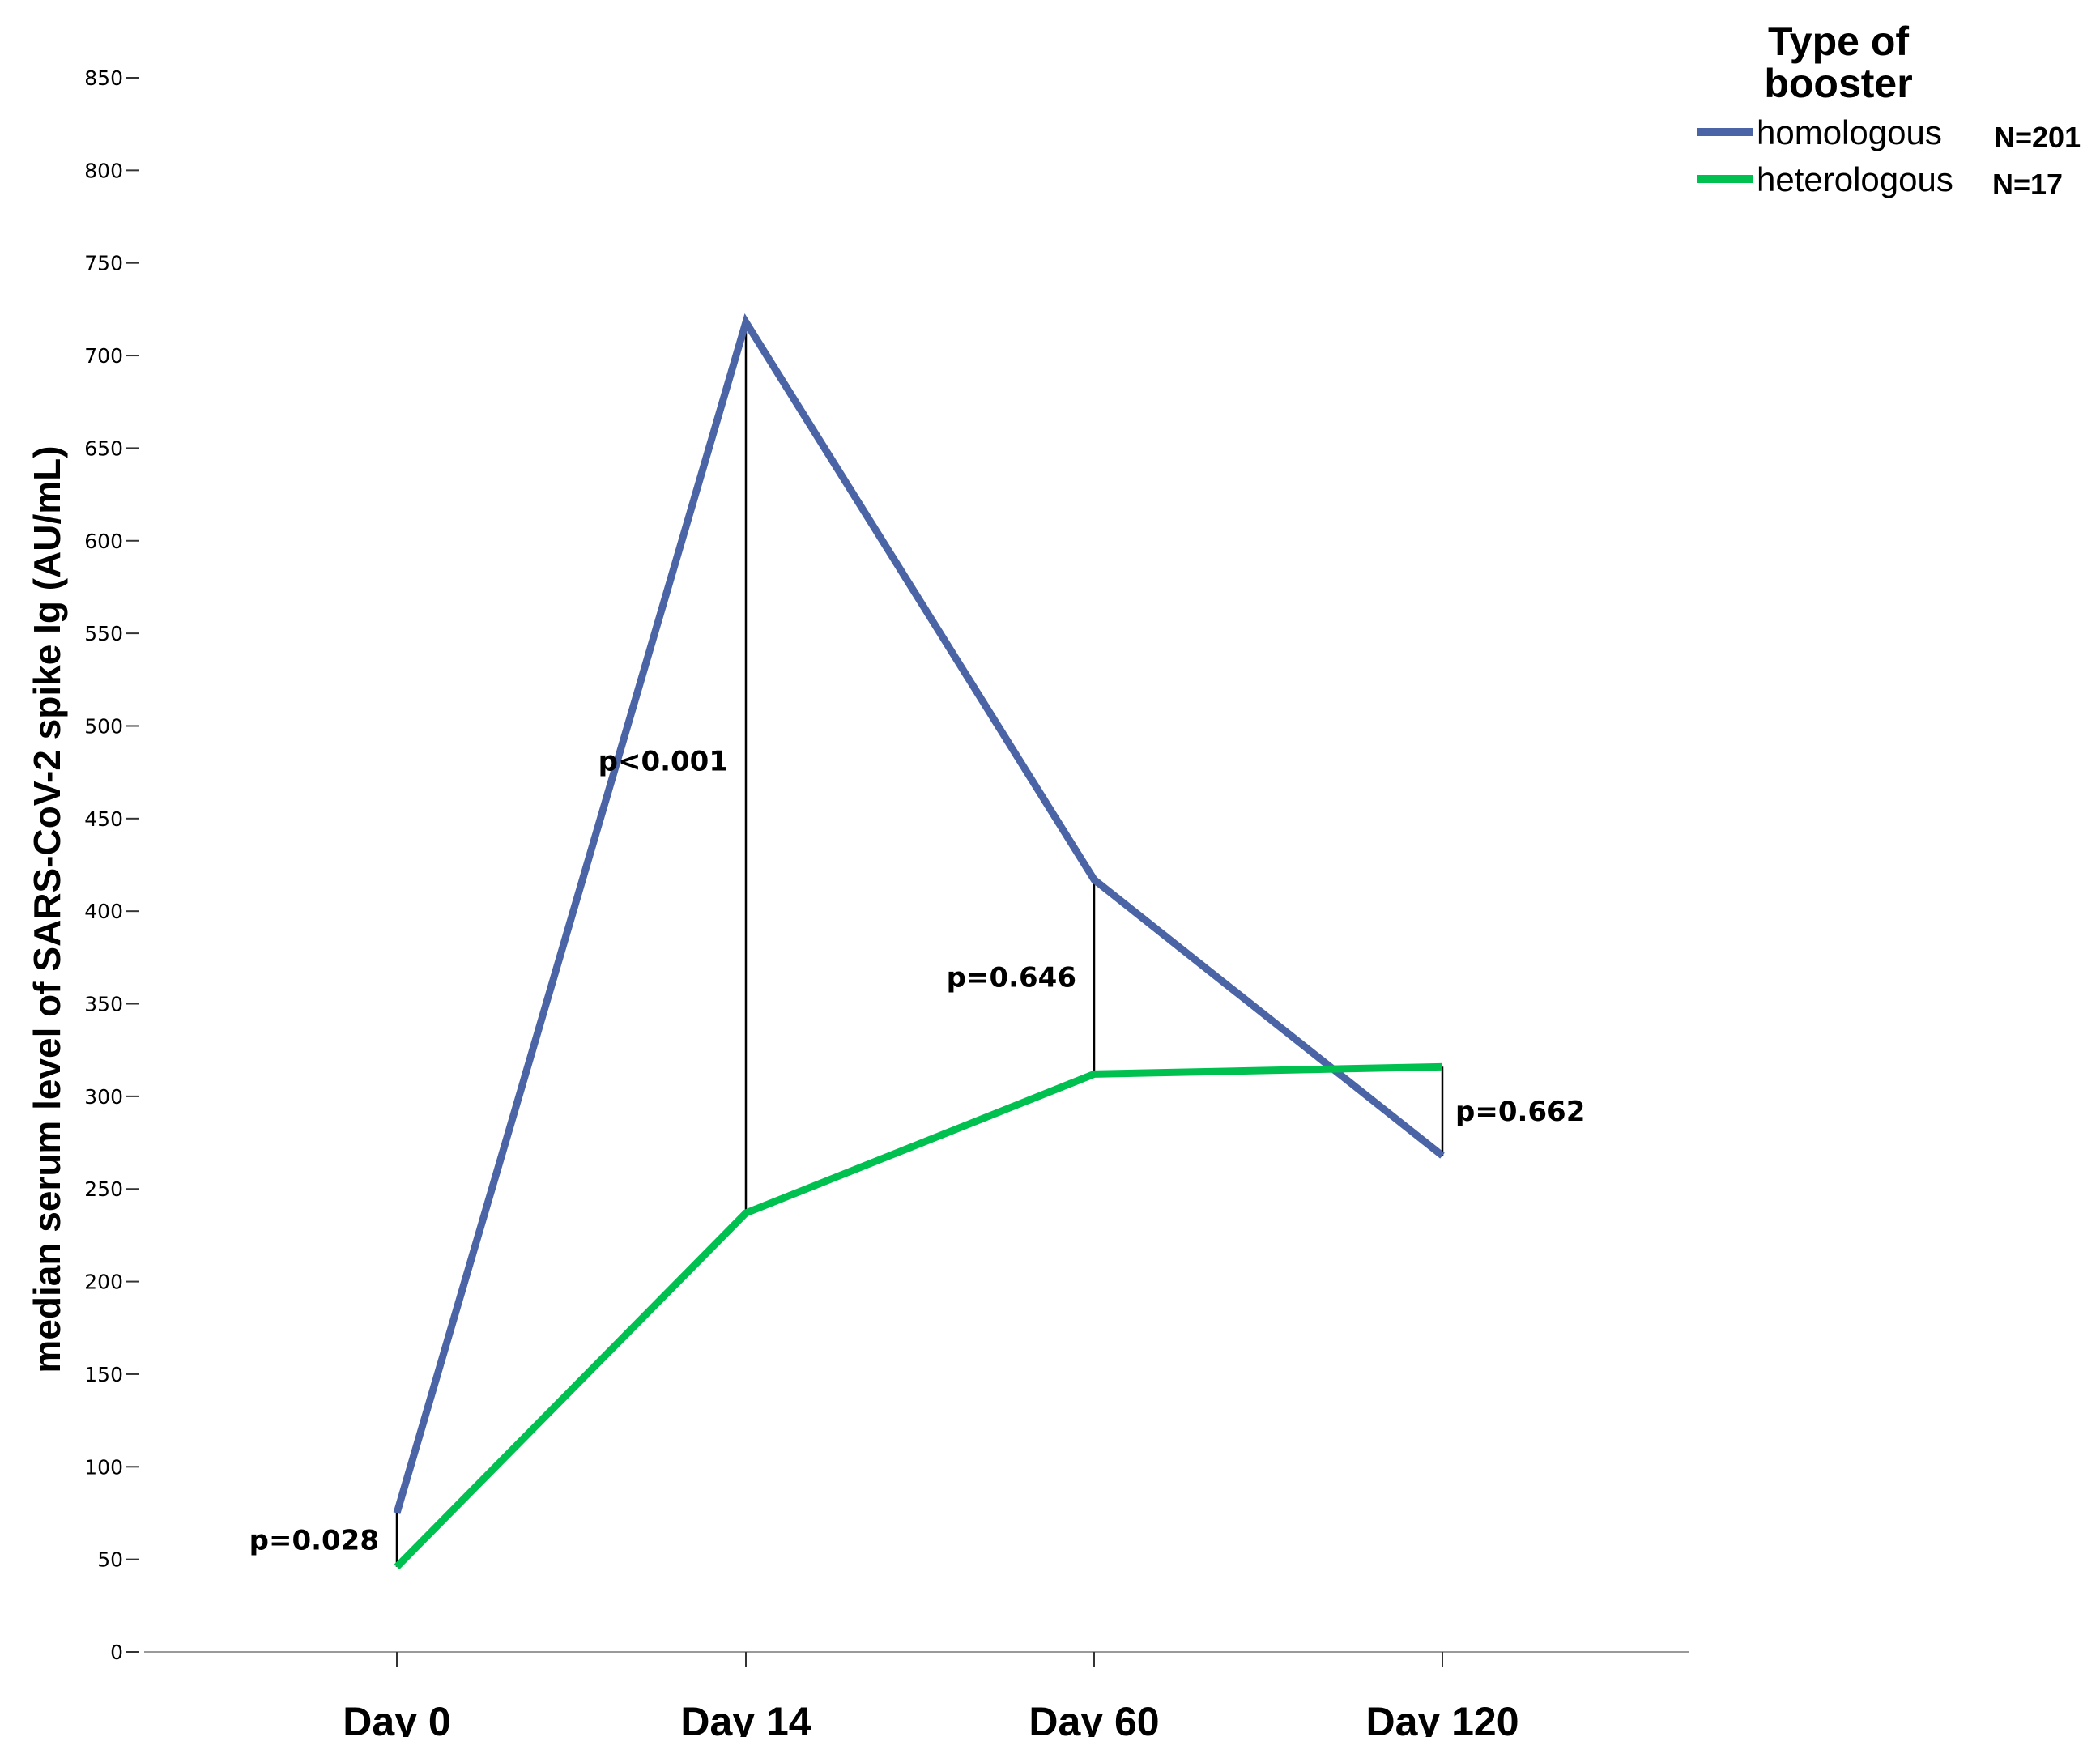  I want to click on legend-title: booster, so click(1838, 83).